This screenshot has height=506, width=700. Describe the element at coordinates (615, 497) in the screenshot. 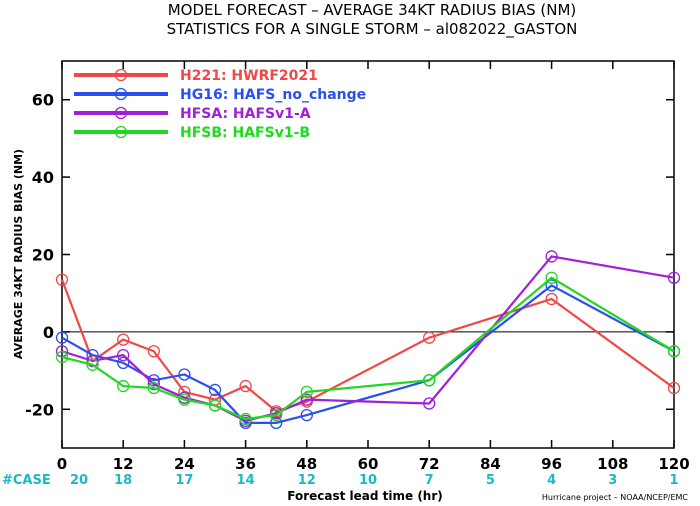

I see `credit-text: Hurricane project – NOAA/NCEP/EMC` at that location.